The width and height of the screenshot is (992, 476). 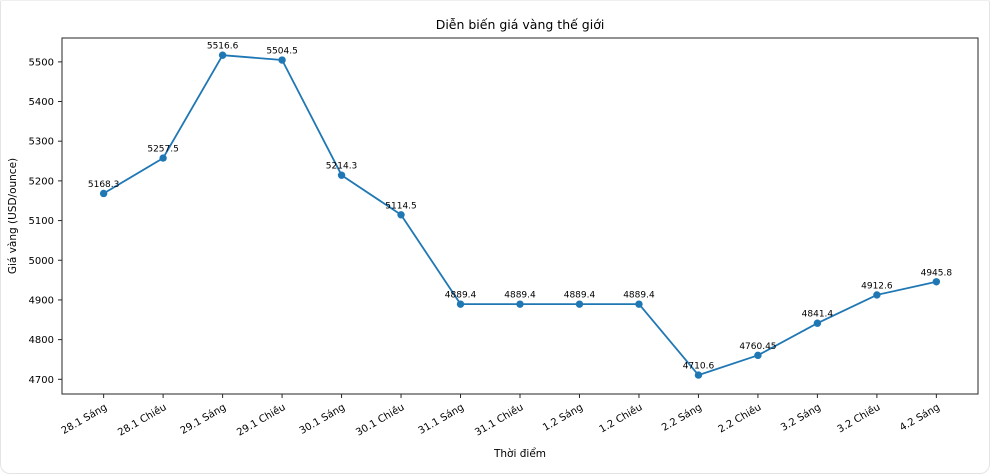 I want to click on x-tick-label: 3.2 Sáng, so click(x=801, y=417).